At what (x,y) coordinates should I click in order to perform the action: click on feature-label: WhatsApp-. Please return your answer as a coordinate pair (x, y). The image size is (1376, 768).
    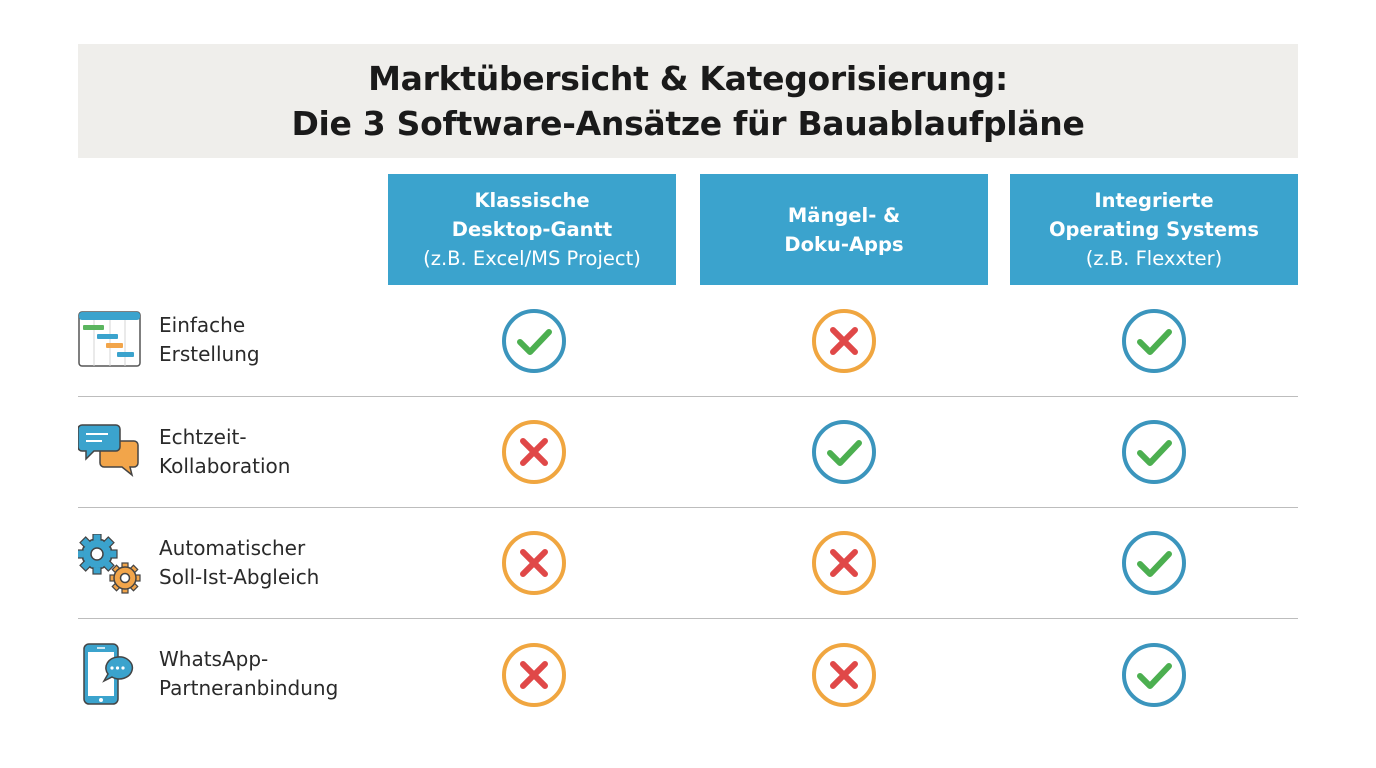
    Looking at the image, I should click on (214, 659).